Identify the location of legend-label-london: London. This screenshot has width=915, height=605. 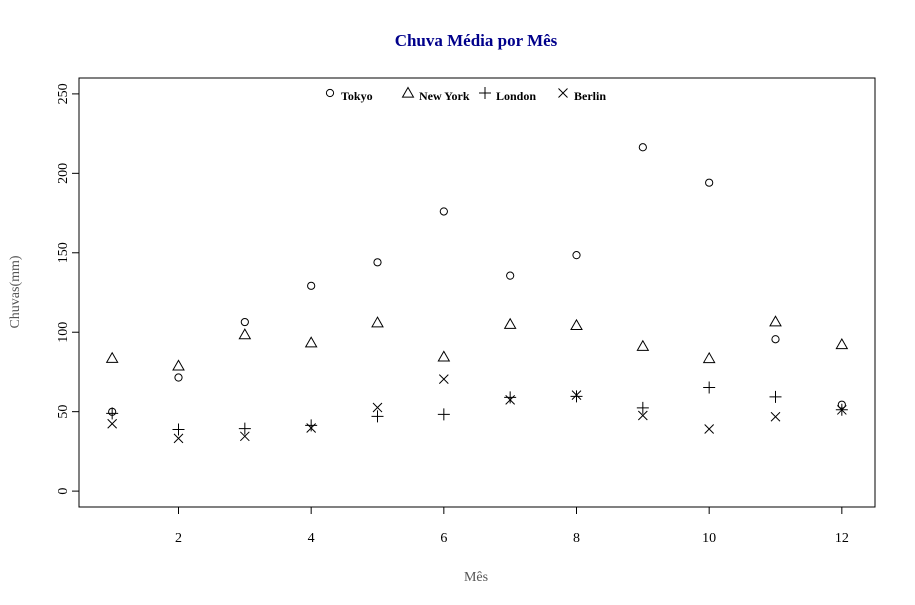
(516, 96).